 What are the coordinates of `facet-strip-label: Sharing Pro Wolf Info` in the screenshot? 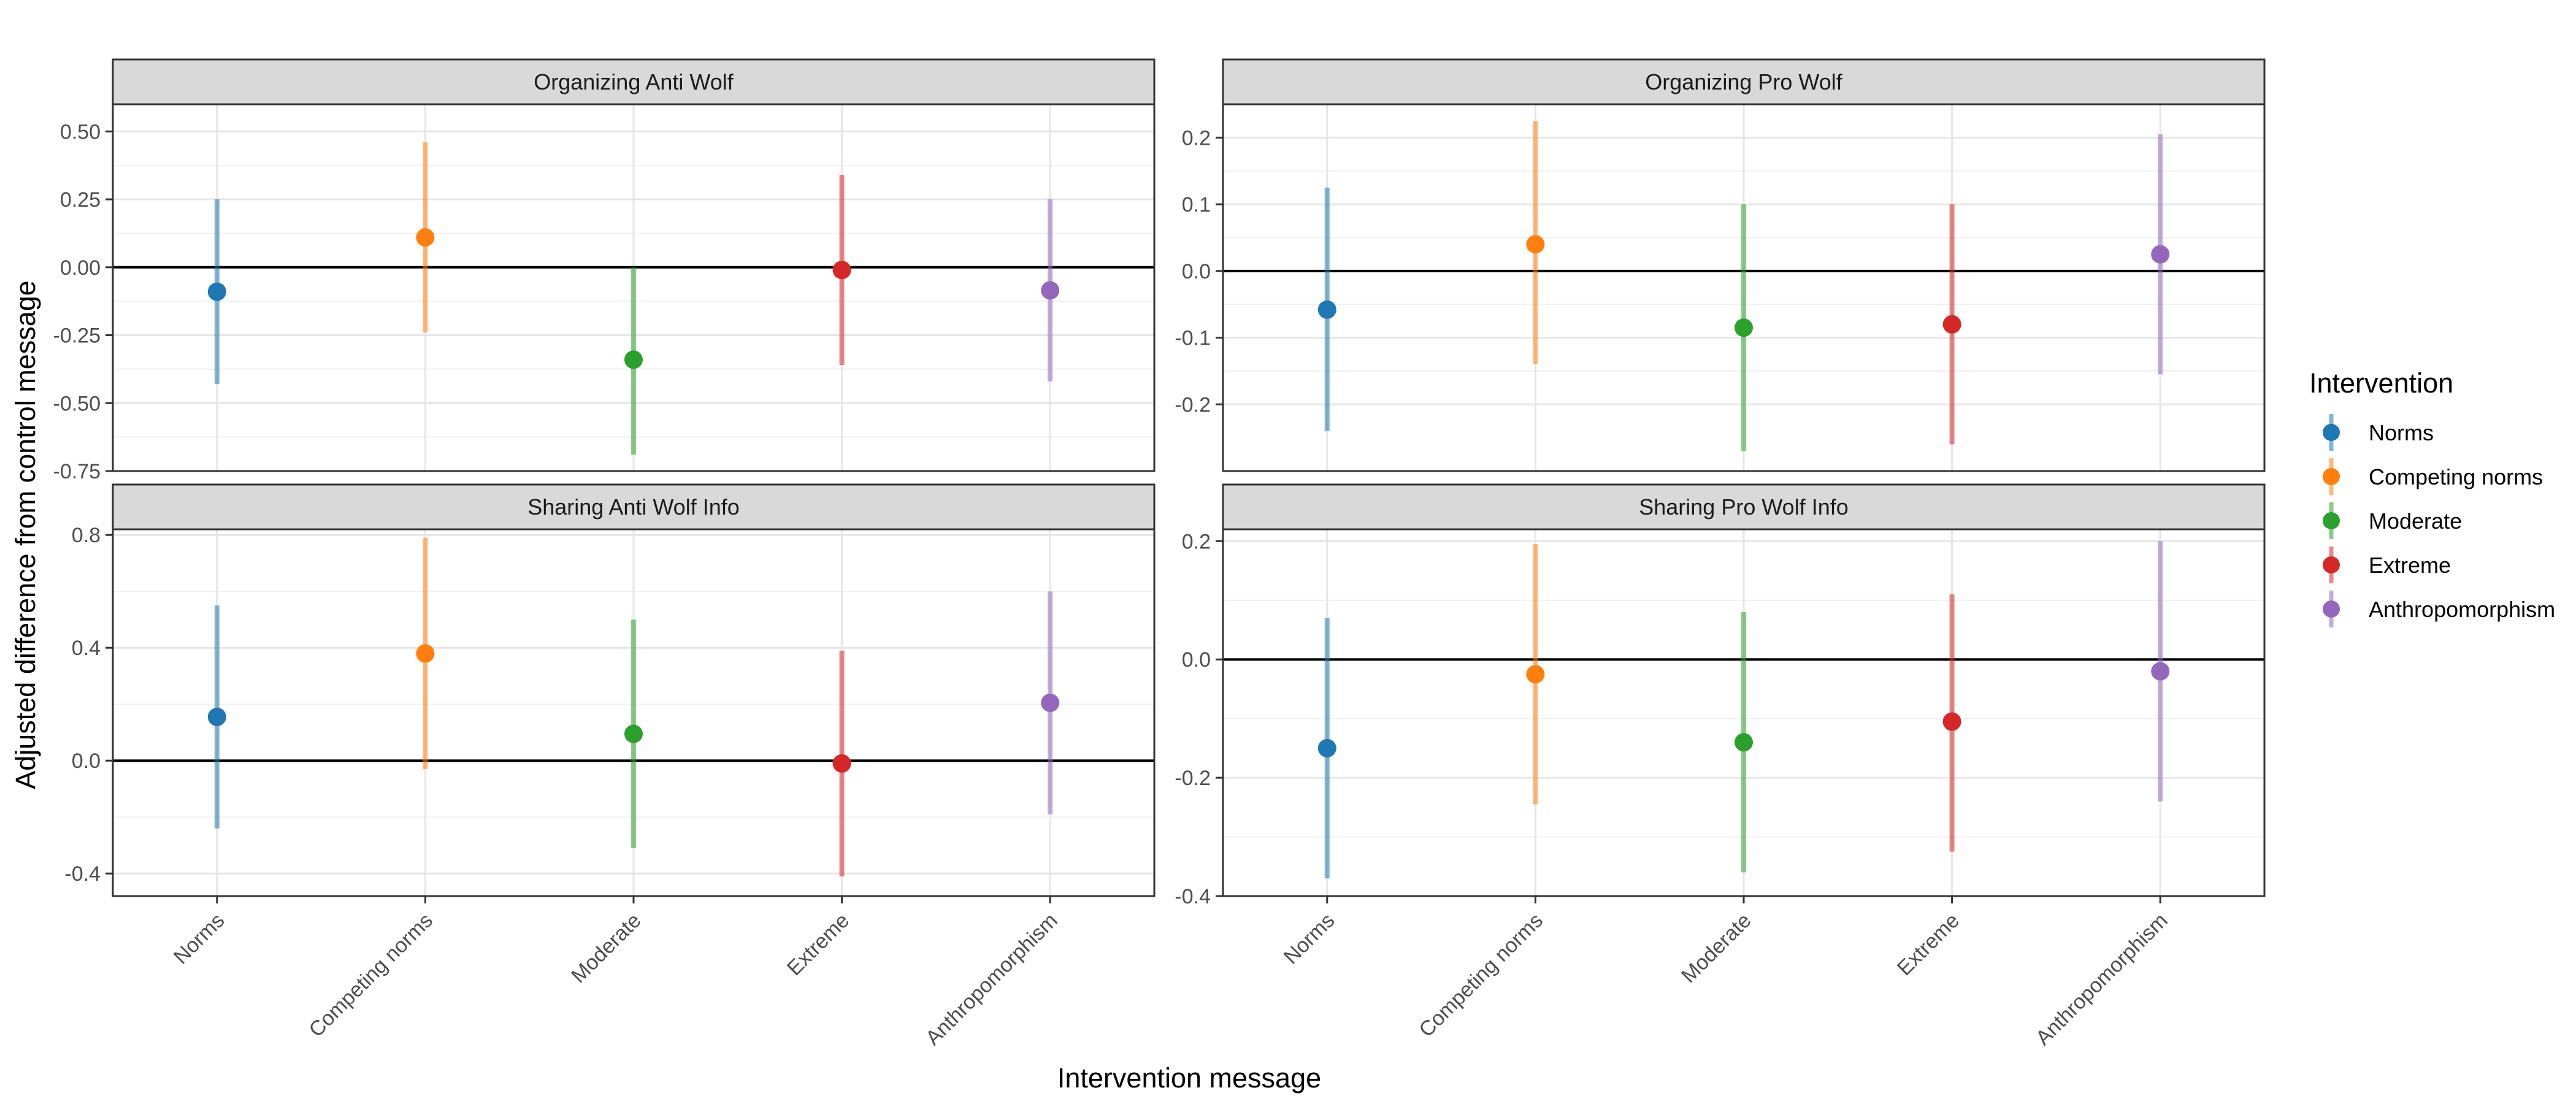 It's located at (1744, 506).